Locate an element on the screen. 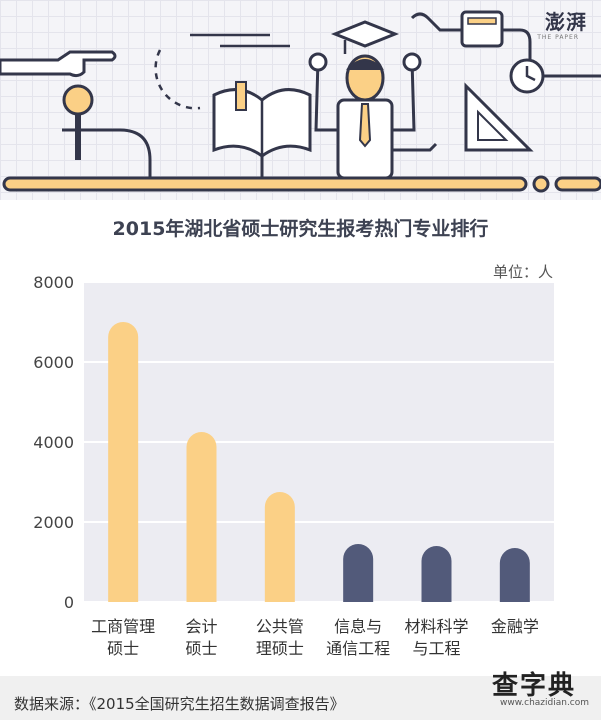  calculator-icon is located at coordinates (482, 29).